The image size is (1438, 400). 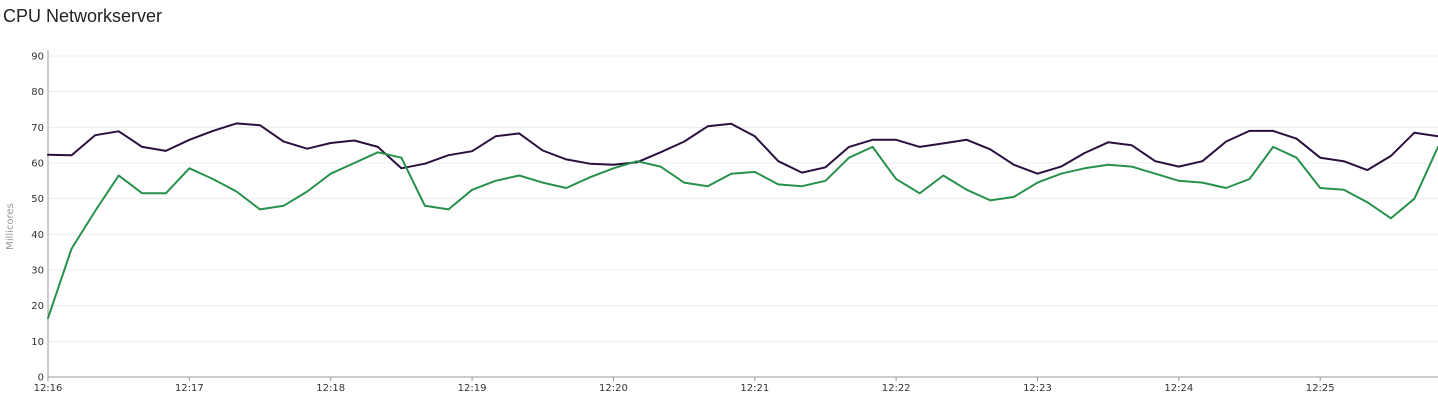 I want to click on y-tick-label: 10, so click(x=37, y=342).